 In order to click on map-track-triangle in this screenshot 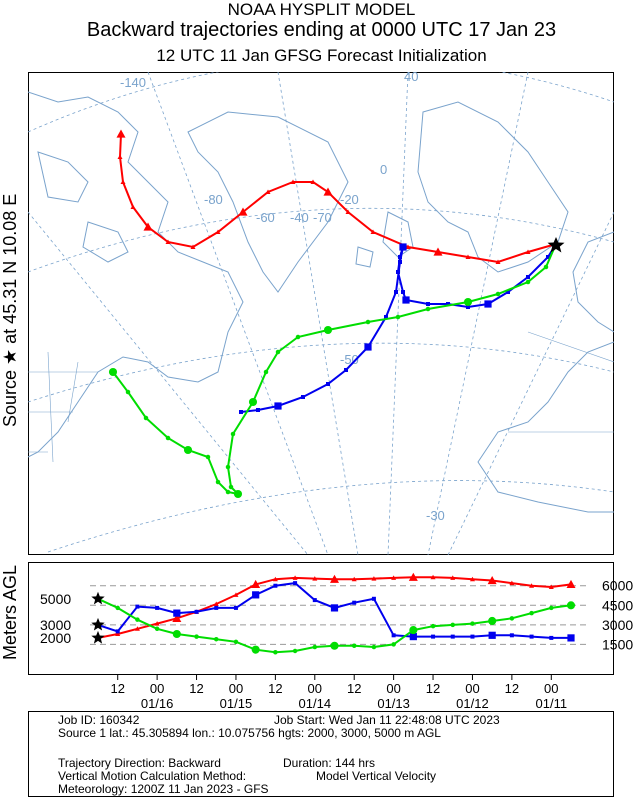, I will do `click(336, 196)`.